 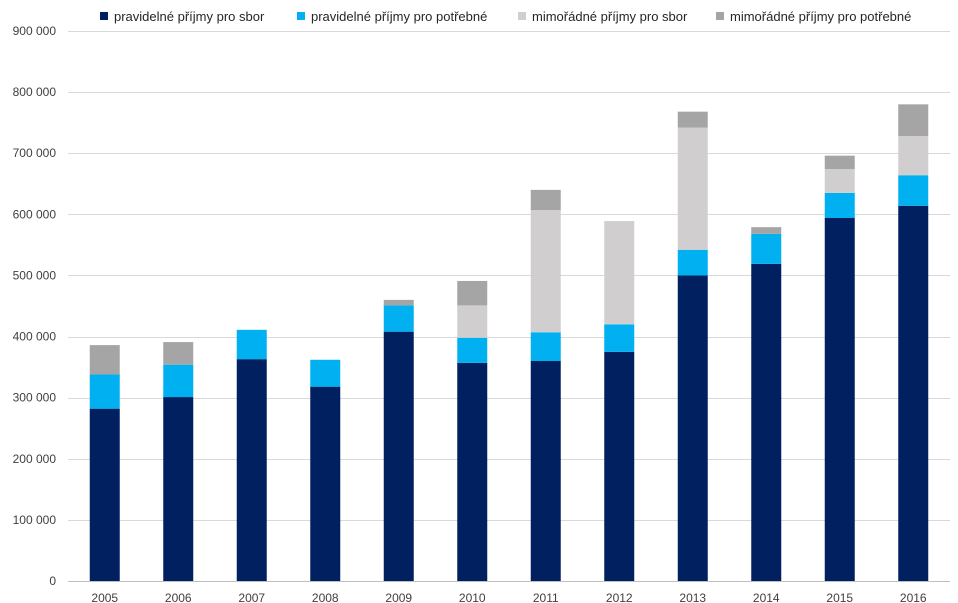 What do you see at coordinates (399, 16) in the screenshot?
I see `legend-label: pravidelné příjmy pro potřebné` at bounding box center [399, 16].